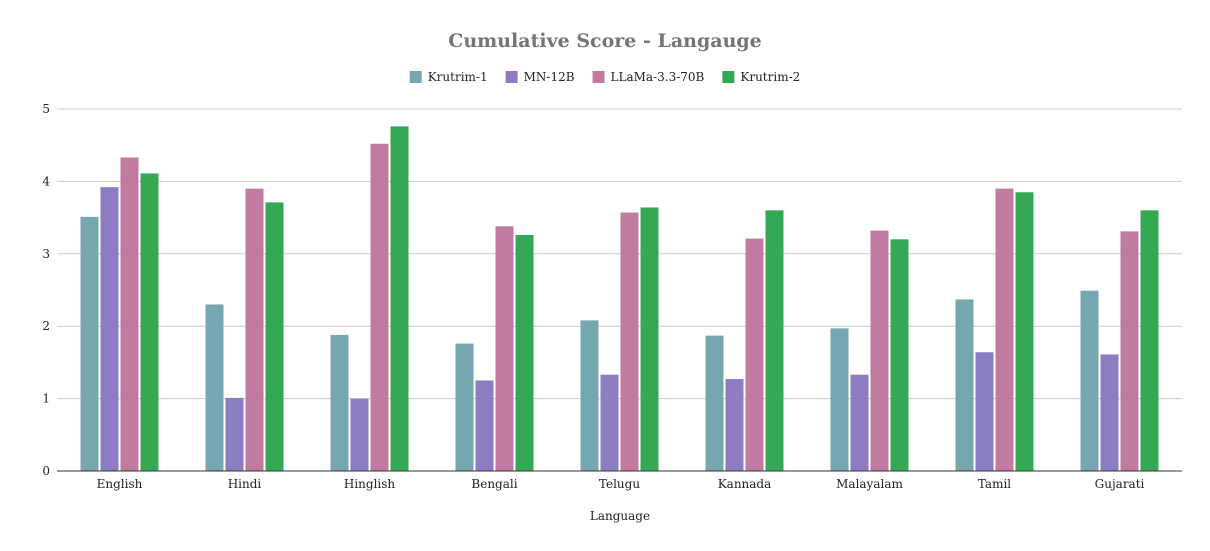 This screenshot has height=551, width=1210. I want to click on x-tick-label: Telugu, so click(619, 484).